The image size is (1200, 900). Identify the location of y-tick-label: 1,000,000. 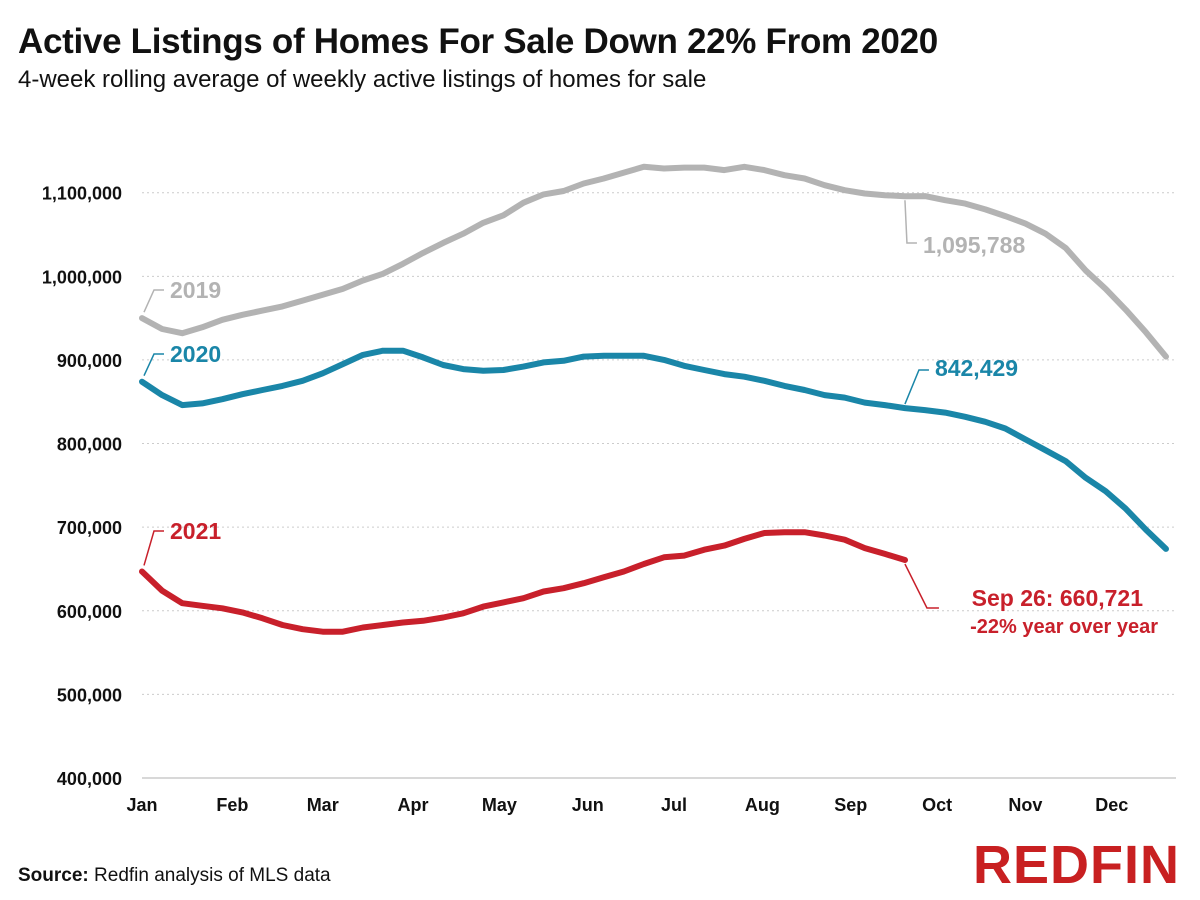
(82, 277).